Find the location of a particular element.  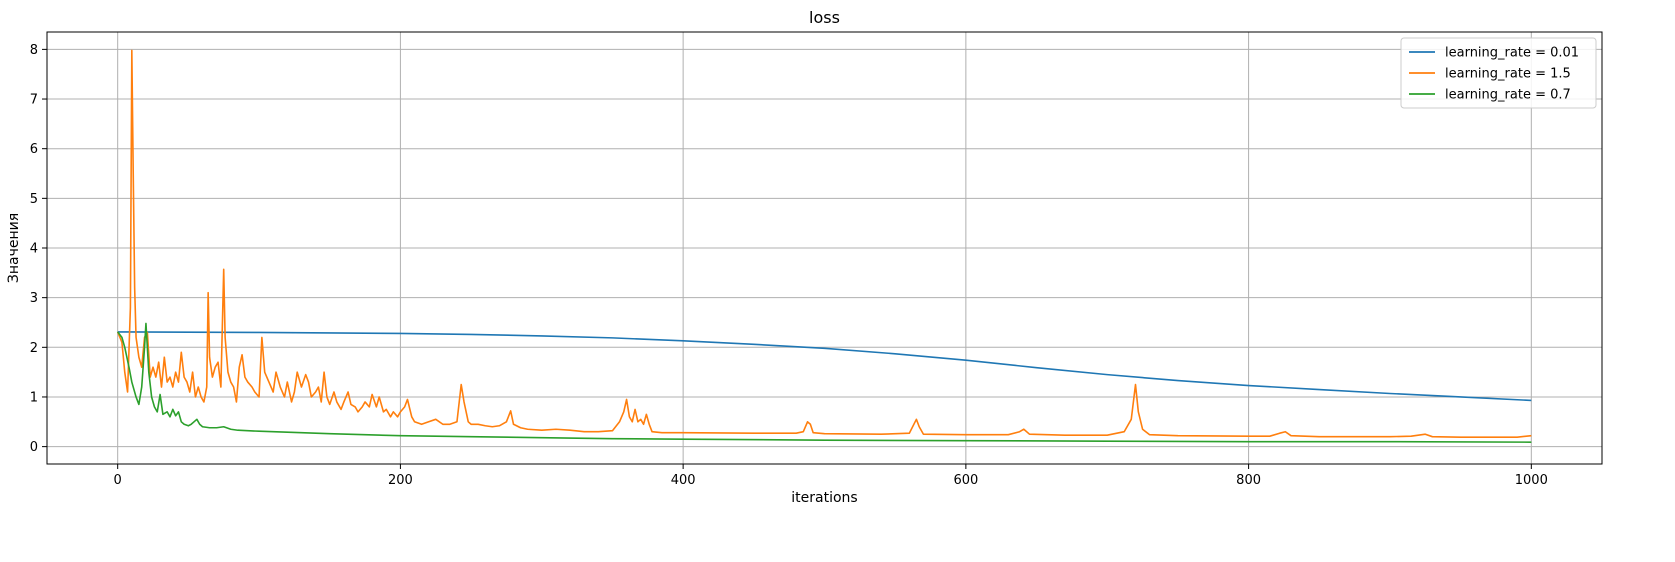

y-tick-label-1: 1 is located at coordinates (34, 397).